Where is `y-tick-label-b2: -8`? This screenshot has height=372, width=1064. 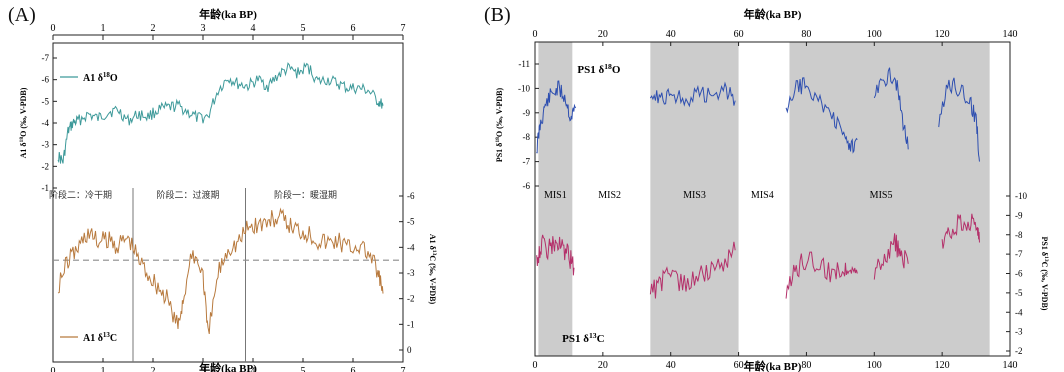
y-tick-label-b2: -8 is located at coordinates (1019, 235).